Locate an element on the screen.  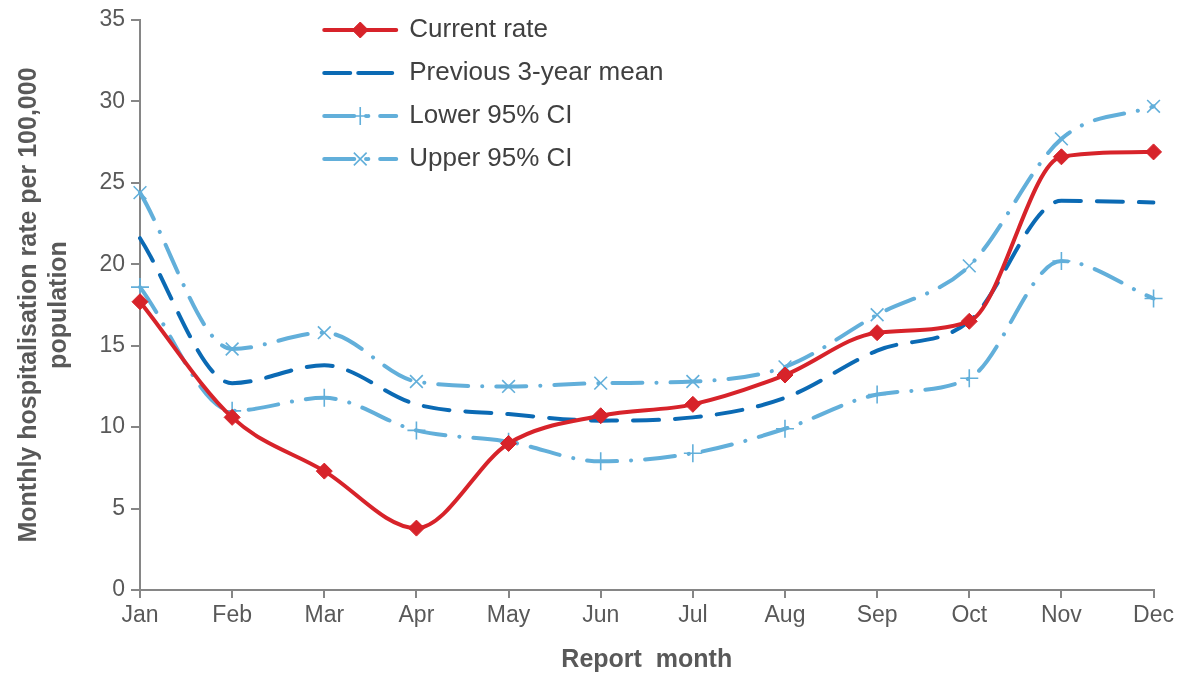
y-tick-label: 15 is located at coordinates (112, 344).